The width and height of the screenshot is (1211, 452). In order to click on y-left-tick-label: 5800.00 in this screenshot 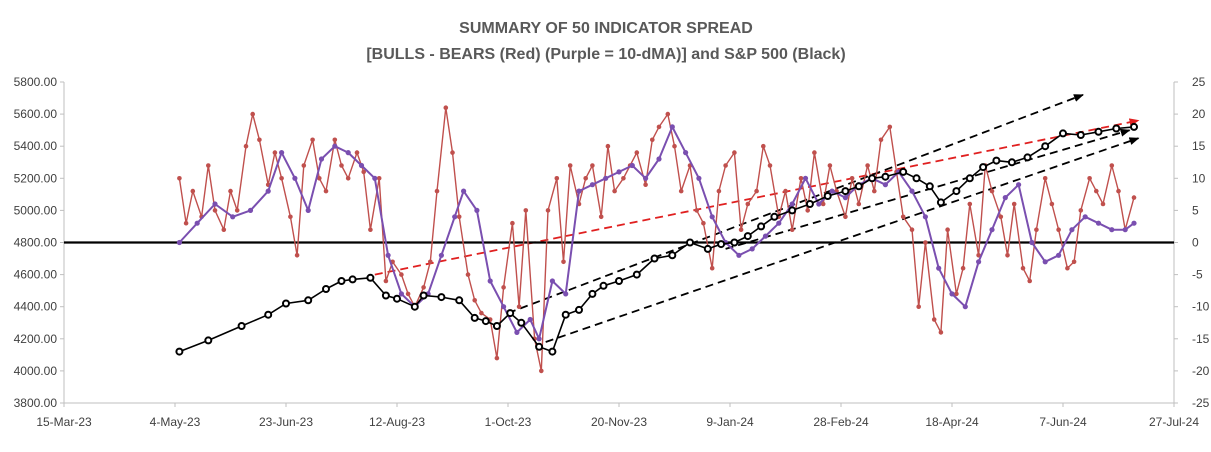, I will do `click(36, 82)`.